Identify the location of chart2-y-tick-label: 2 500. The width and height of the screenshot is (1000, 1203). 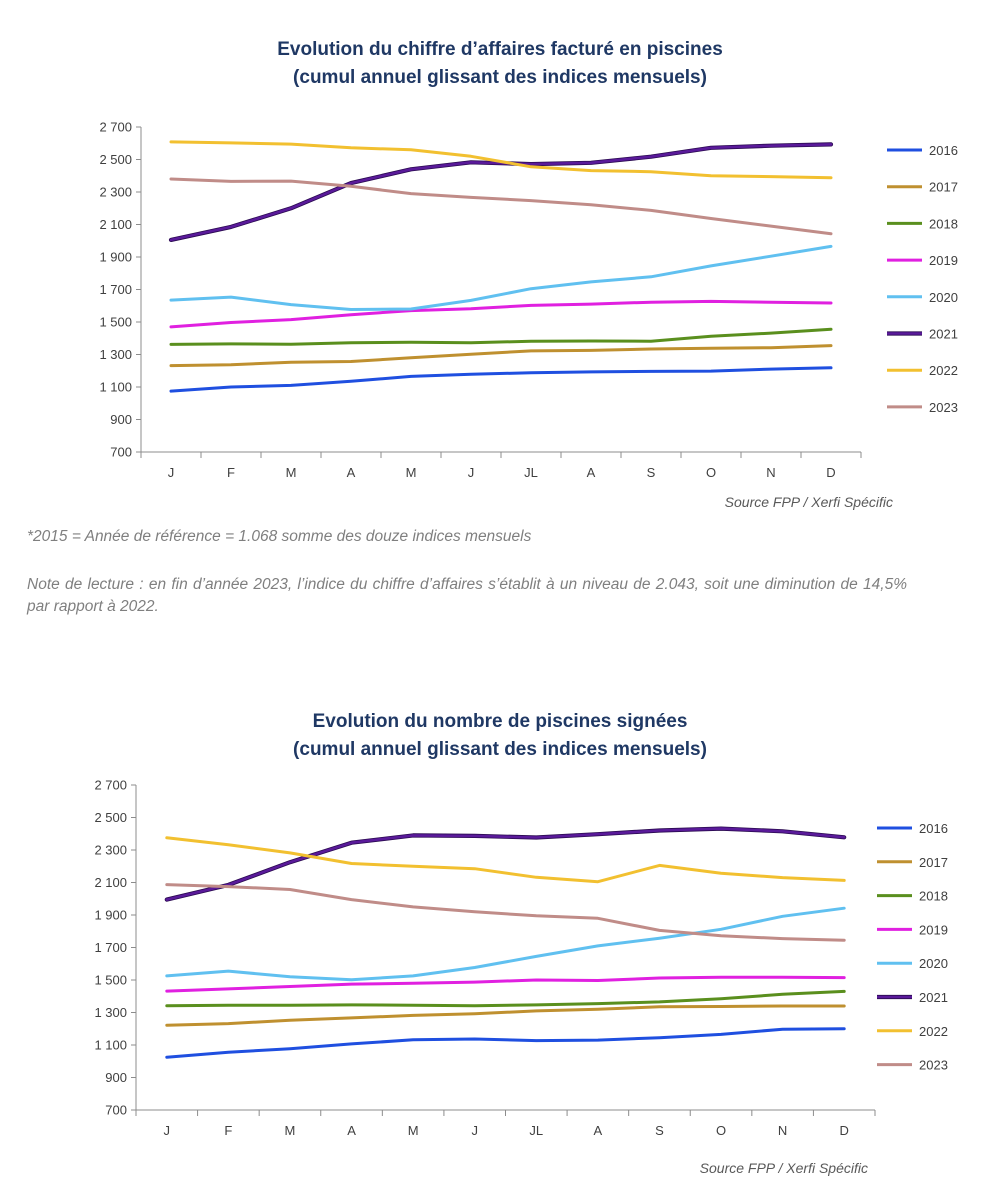
(110, 817).